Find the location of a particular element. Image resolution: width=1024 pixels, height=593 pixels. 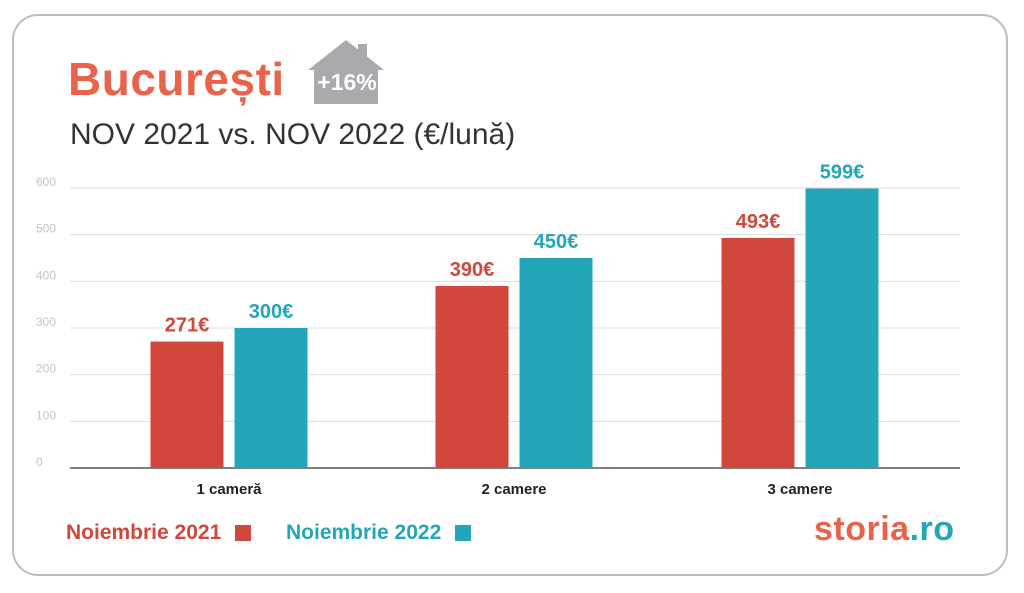

x-tick-label: 1 cameră is located at coordinates (229, 489).